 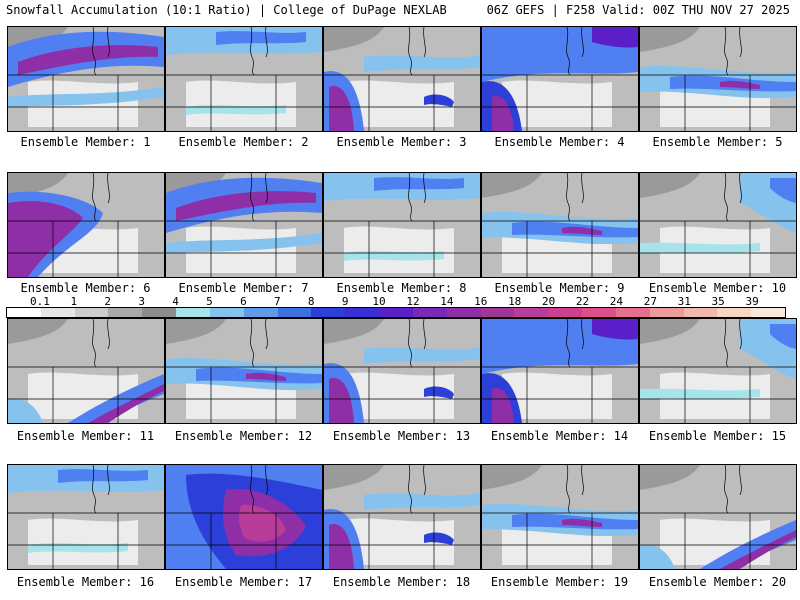 What do you see at coordinates (559, 436) in the screenshot?
I see `ensemble-member-label: Ensemble Member: 14` at bounding box center [559, 436].